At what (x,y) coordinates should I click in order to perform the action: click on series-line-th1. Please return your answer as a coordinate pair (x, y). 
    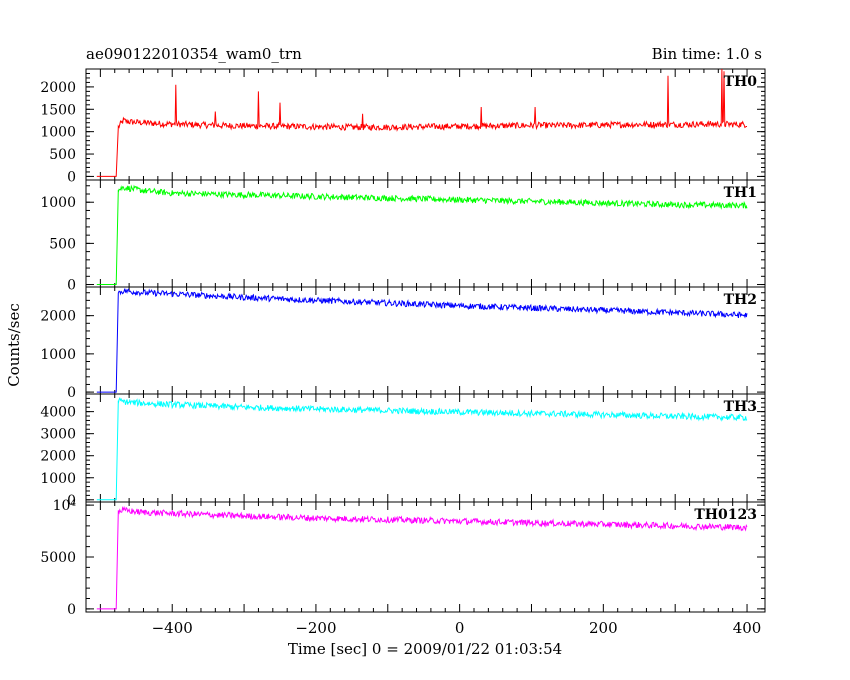
    Looking at the image, I should click on (422, 234).